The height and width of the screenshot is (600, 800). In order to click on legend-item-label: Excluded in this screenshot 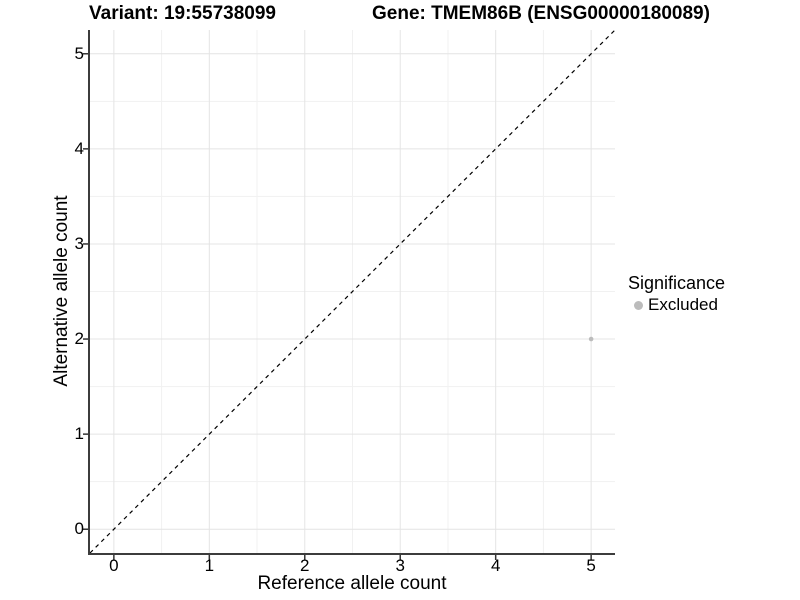, I will do `click(683, 304)`.